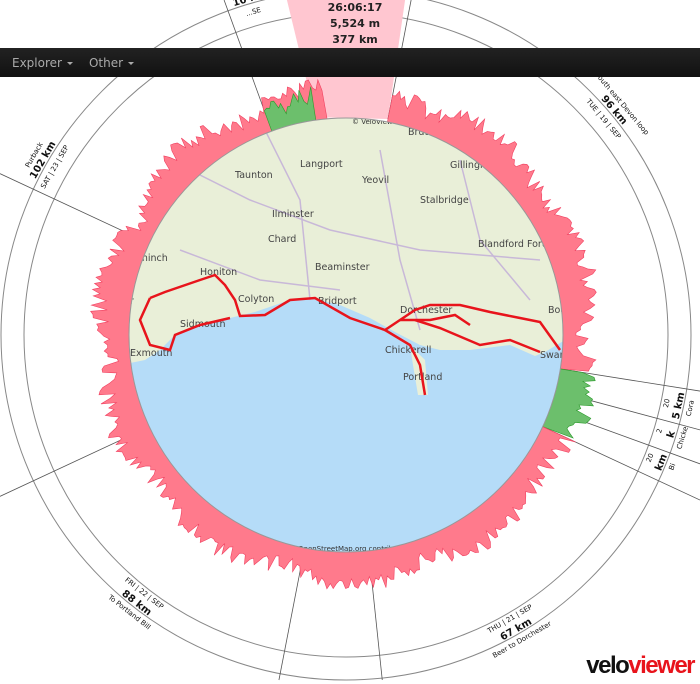 This screenshot has height=684, width=700. Describe the element at coordinates (384, 122) in the screenshot. I see `map-credit-top: © VeloViewer.com` at that location.